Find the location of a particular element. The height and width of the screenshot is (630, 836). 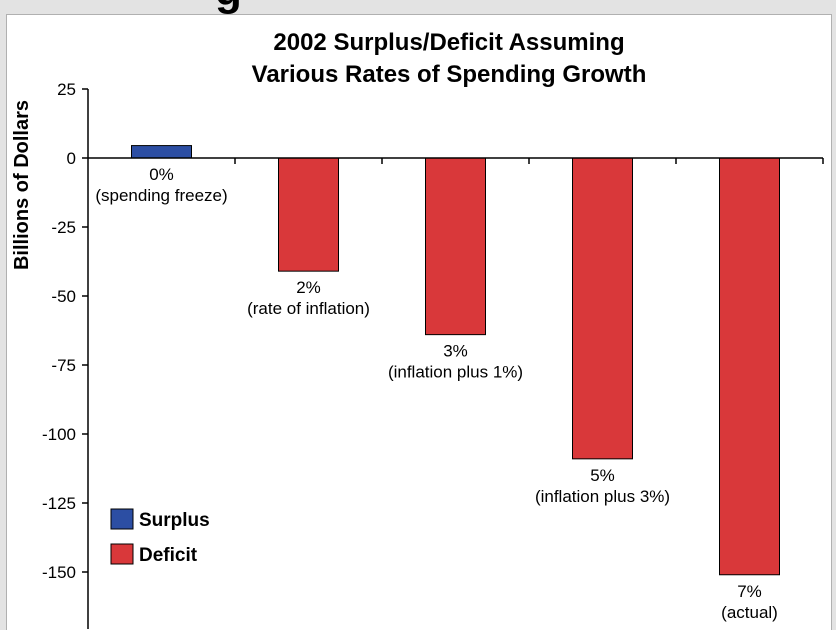

bar-description-label: (actual) is located at coordinates (749, 612).